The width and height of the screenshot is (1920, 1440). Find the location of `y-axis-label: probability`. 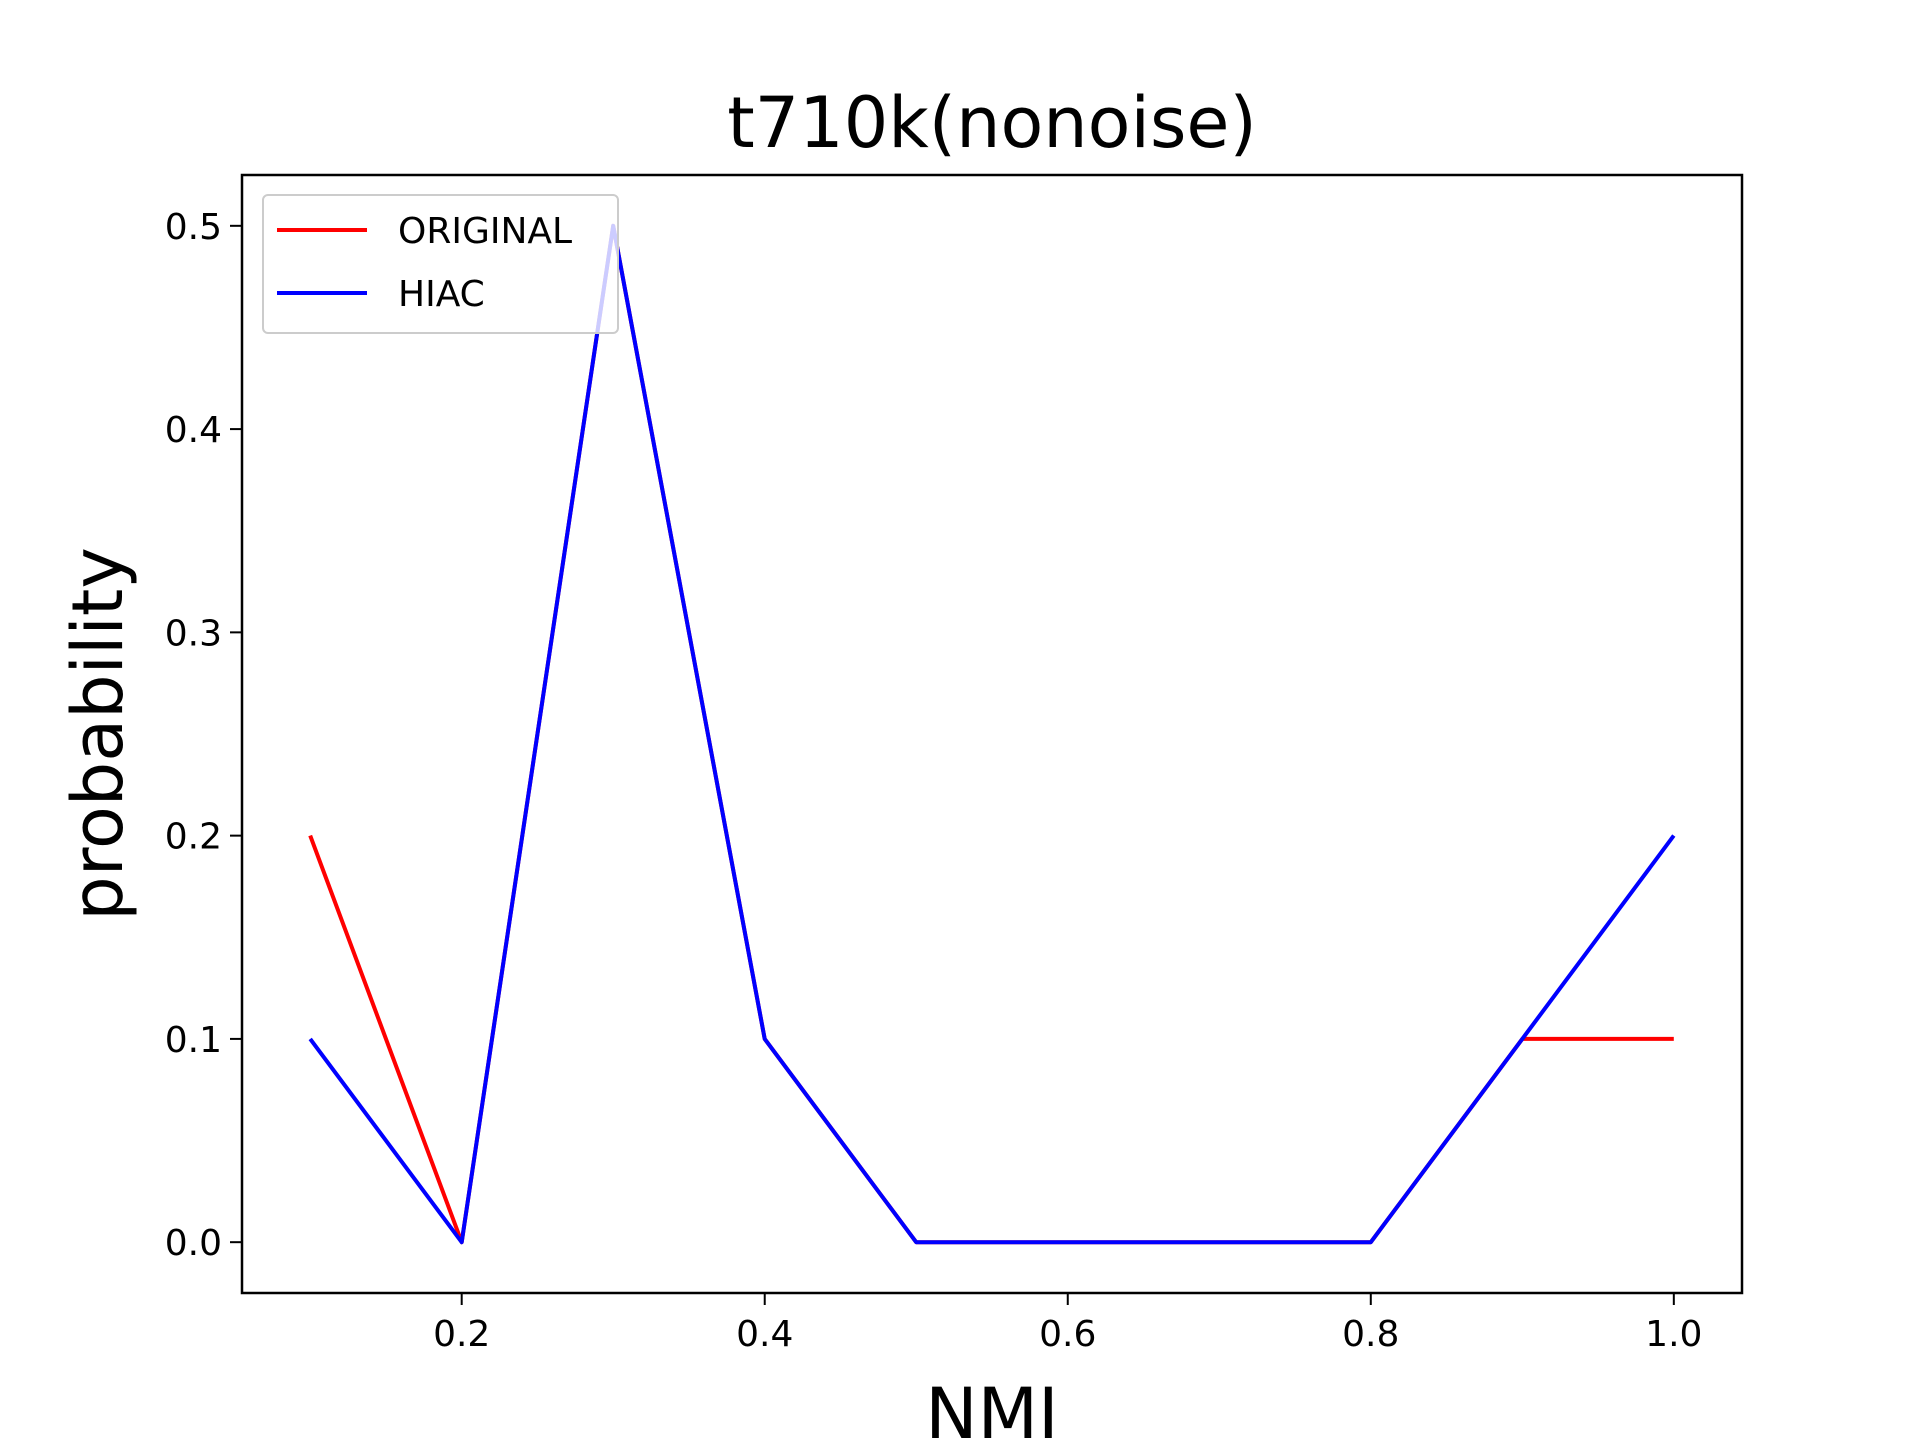

y-axis-label: probability is located at coordinates (98, 733).